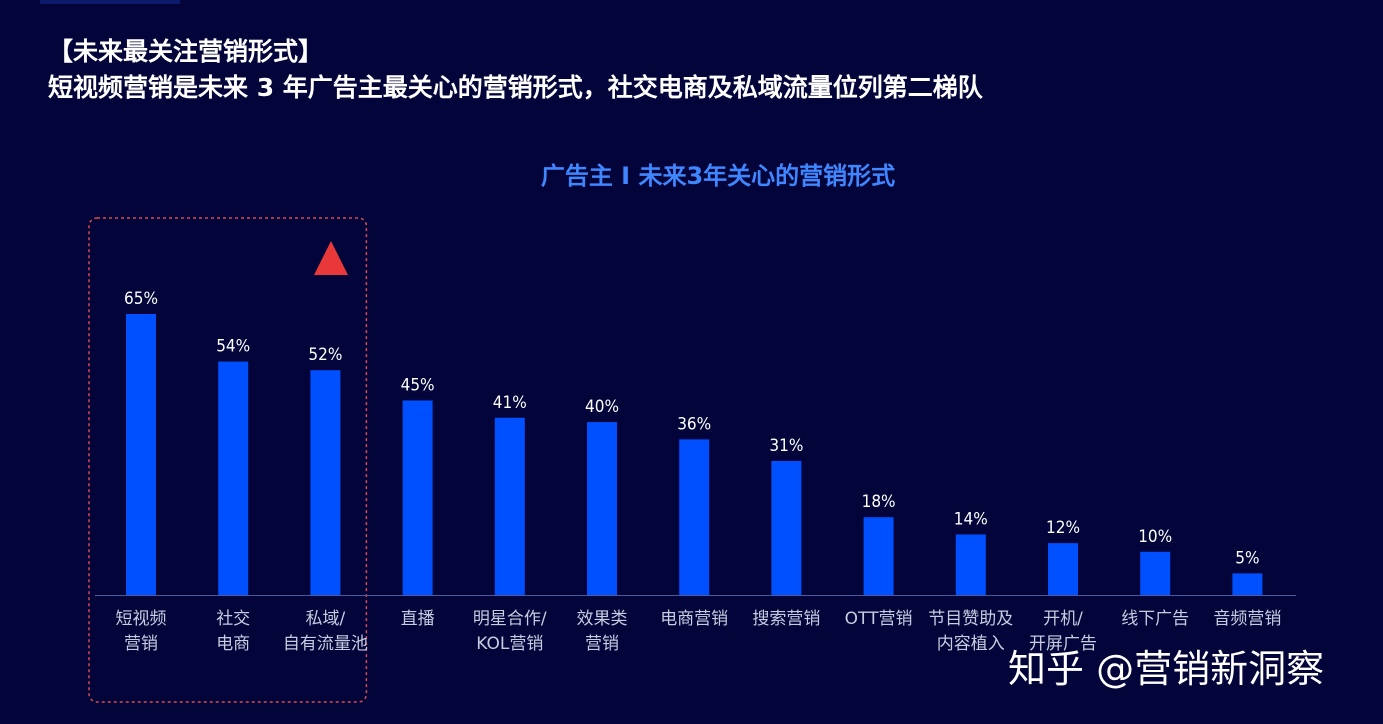 Image resolution: width=1383 pixels, height=724 pixels. I want to click on x-tick-label-0: 短视频营销, so click(141, 631).